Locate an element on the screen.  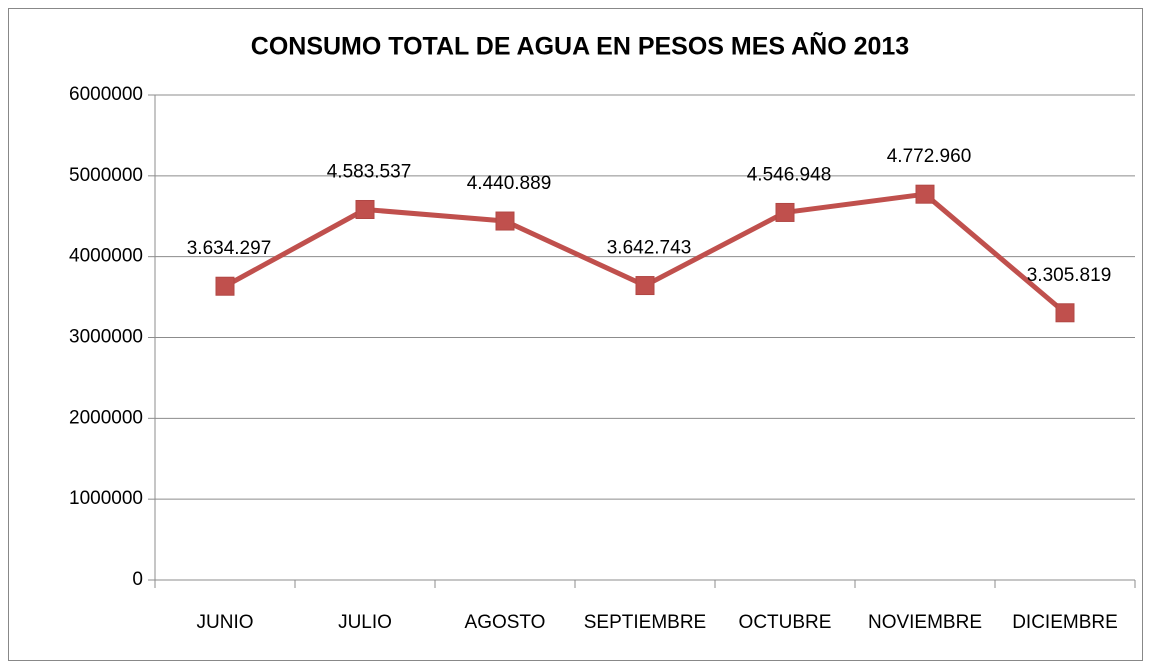
data-label: 3.642.743 is located at coordinates (649, 248).